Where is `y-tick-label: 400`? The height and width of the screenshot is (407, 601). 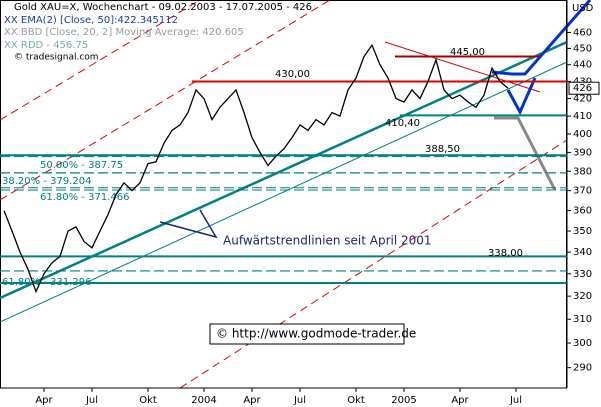 y-tick-label: 400 is located at coordinates (582, 134).